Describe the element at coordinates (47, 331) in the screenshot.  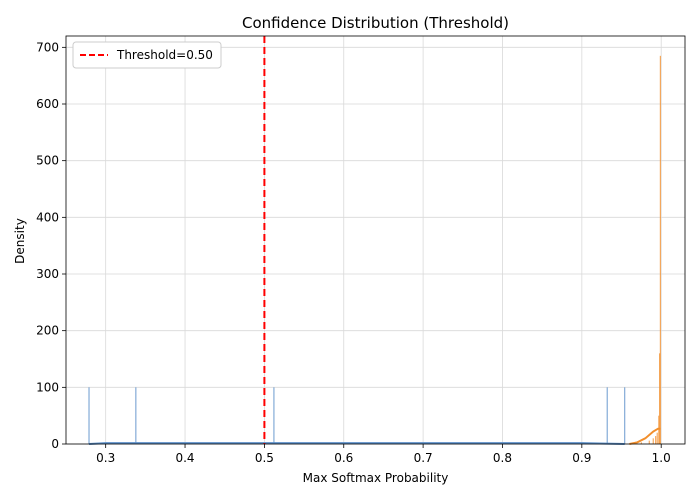
I see `y-tick-label: 200` at that location.